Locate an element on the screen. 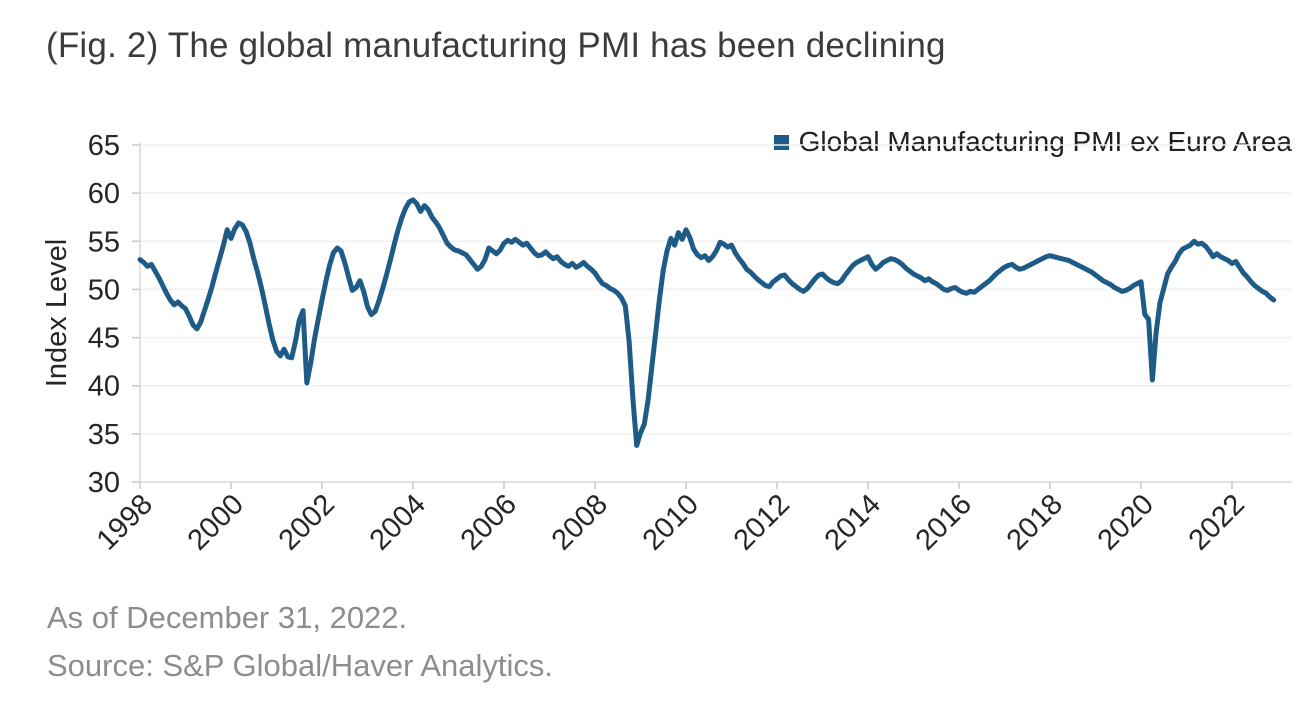  x-tick-label-2018: 2018 is located at coordinates (1035, 522).